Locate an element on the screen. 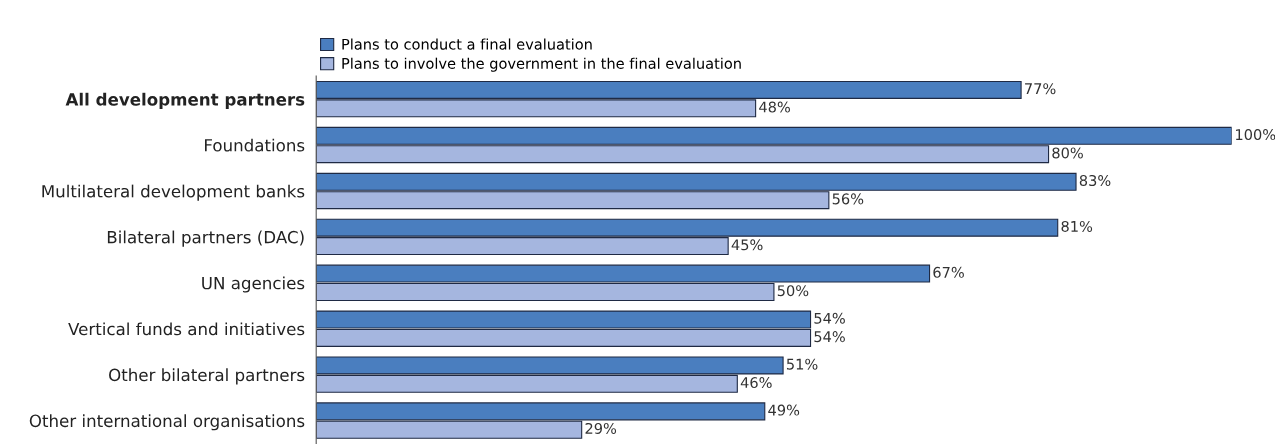  data-label: 50% is located at coordinates (793, 291).